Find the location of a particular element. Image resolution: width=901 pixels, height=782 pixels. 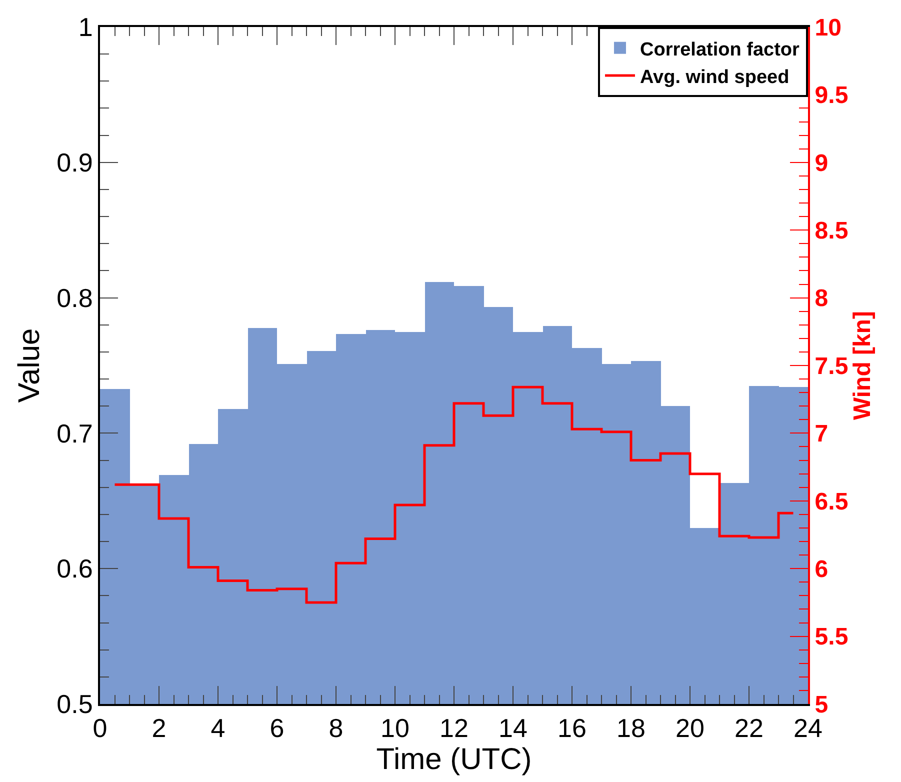

x-tick-label: 4 is located at coordinates (218, 728).